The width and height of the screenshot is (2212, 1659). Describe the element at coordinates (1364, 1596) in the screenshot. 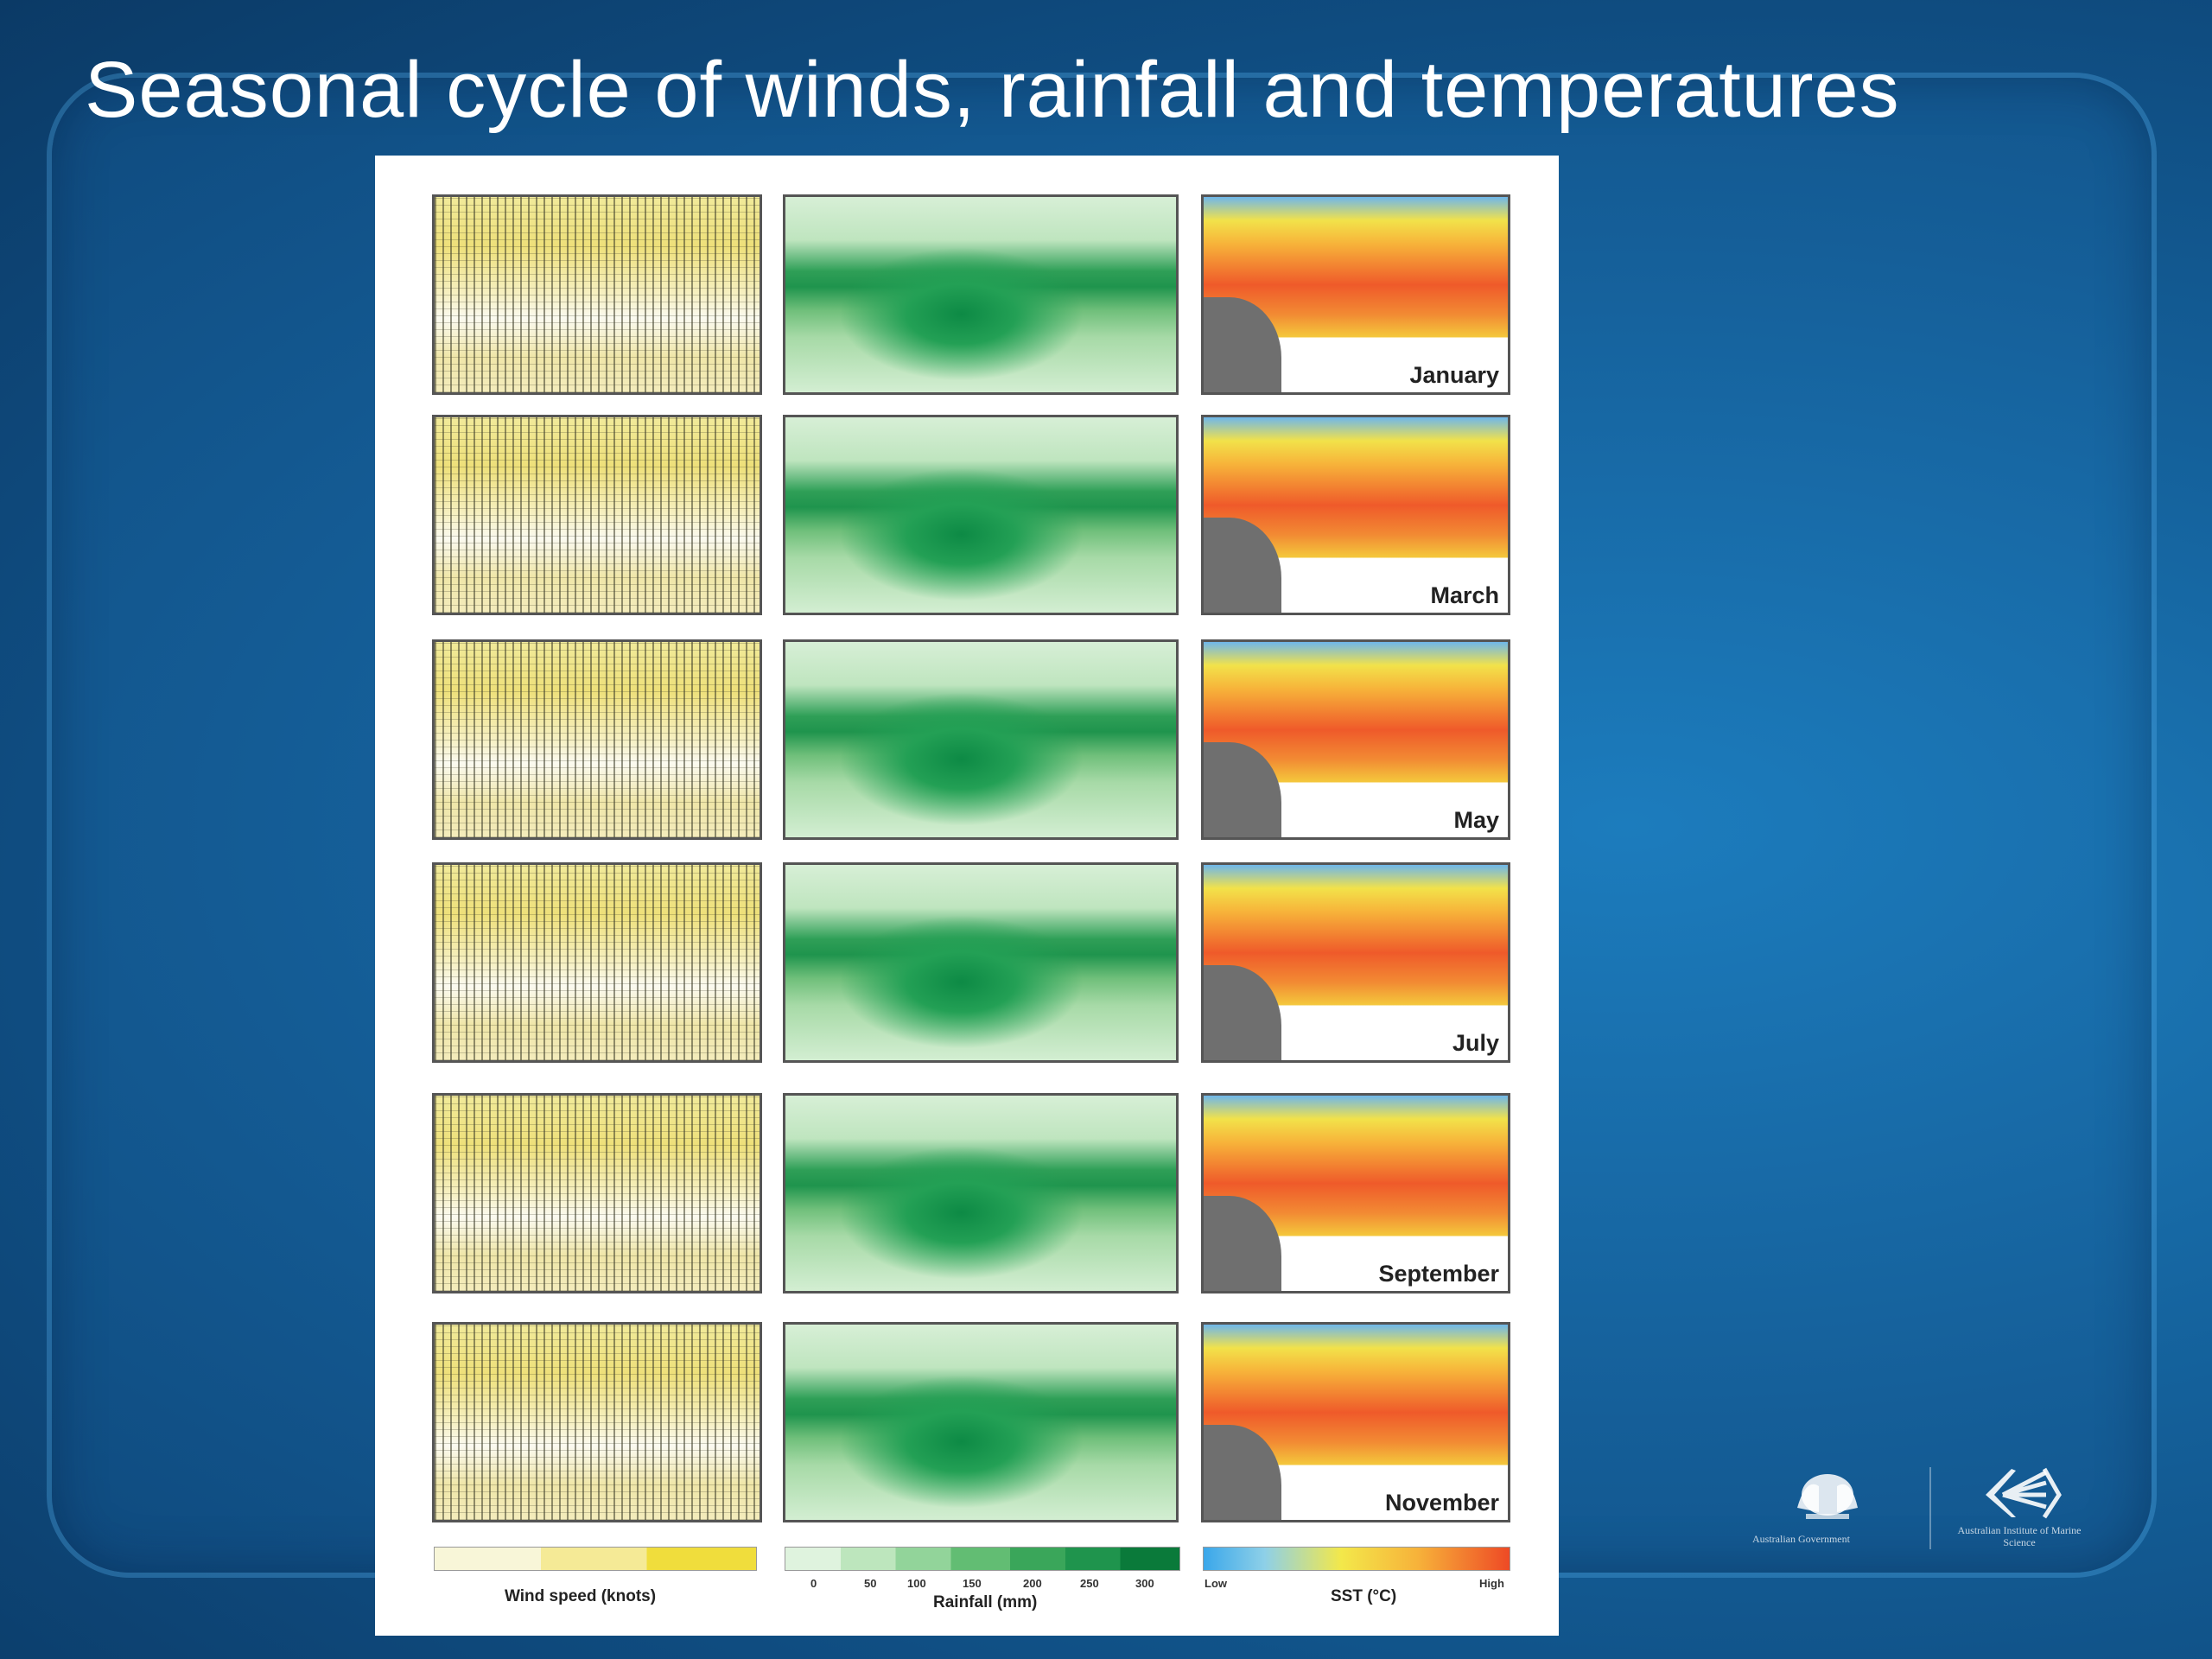

I see `sst-legend-label: SST (°C)` at that location.